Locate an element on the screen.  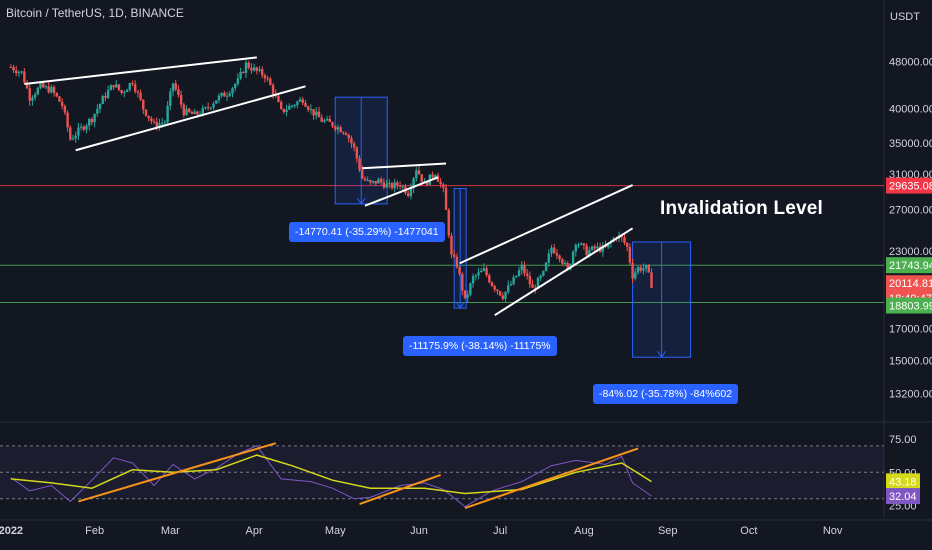
invalidation-label: Invalidation Level is located at coordinates (742, 208).